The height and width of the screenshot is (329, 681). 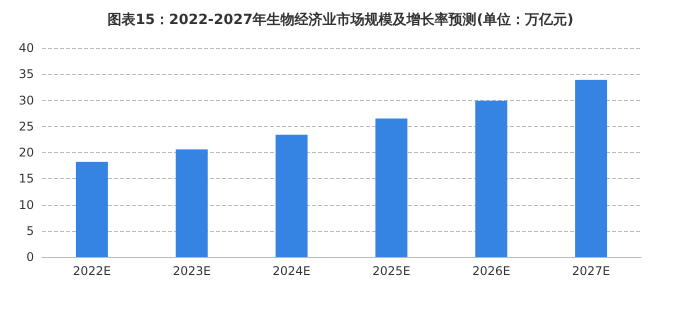 What do you see at coordinates (591, 271) in the screenshot?
I see `x-tick-label: 2027E` at bounding box center [591, 271].